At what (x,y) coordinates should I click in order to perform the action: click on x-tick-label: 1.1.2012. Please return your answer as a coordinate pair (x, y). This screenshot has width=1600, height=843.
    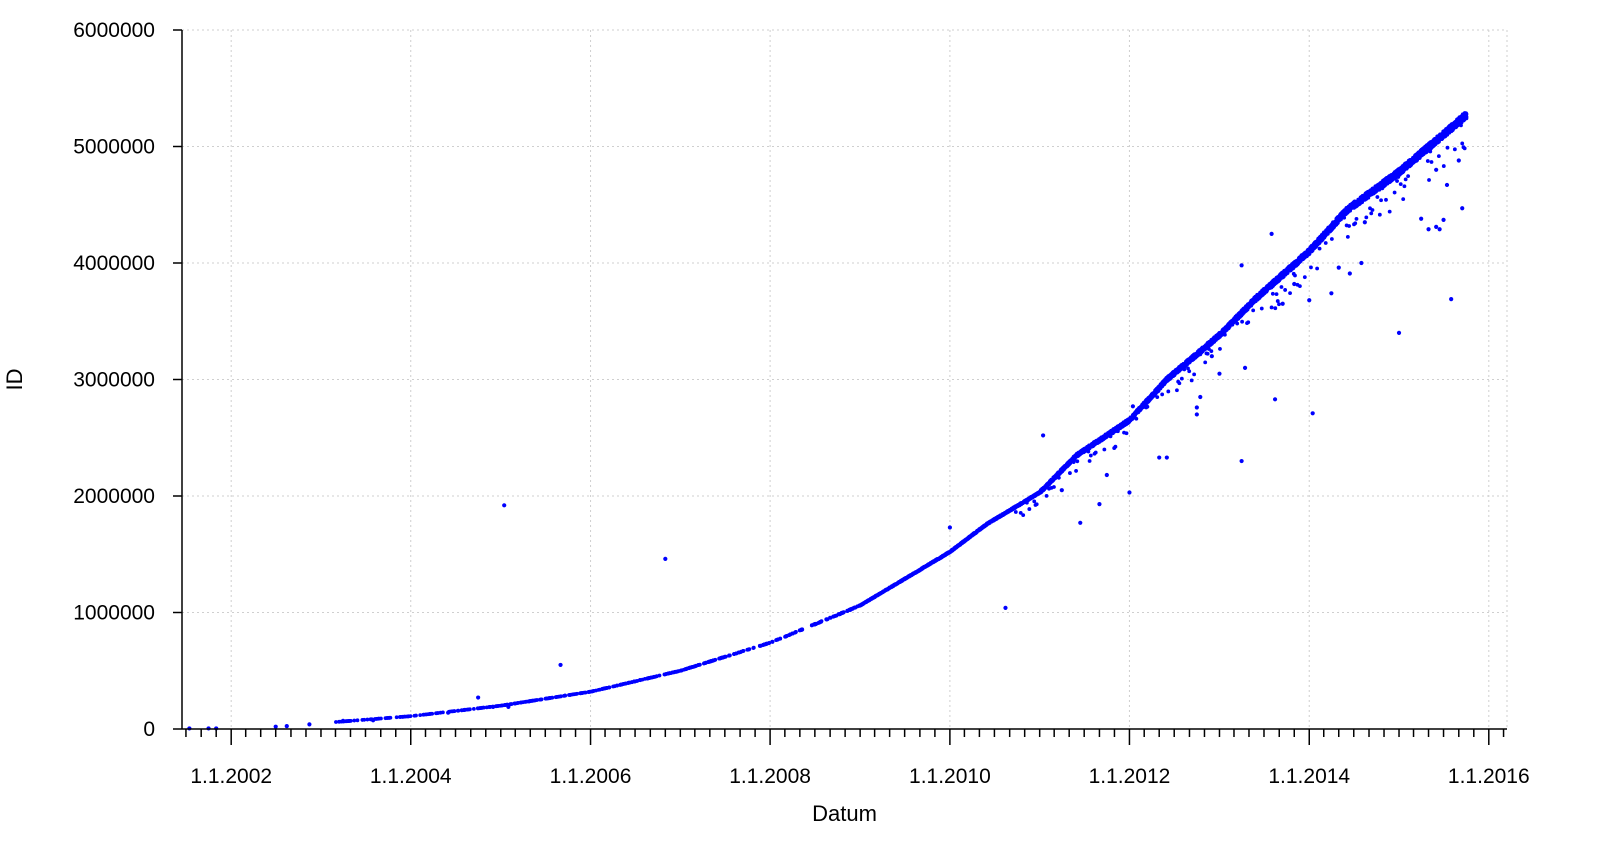
    Looking at the image, I should click on (1130, 776).